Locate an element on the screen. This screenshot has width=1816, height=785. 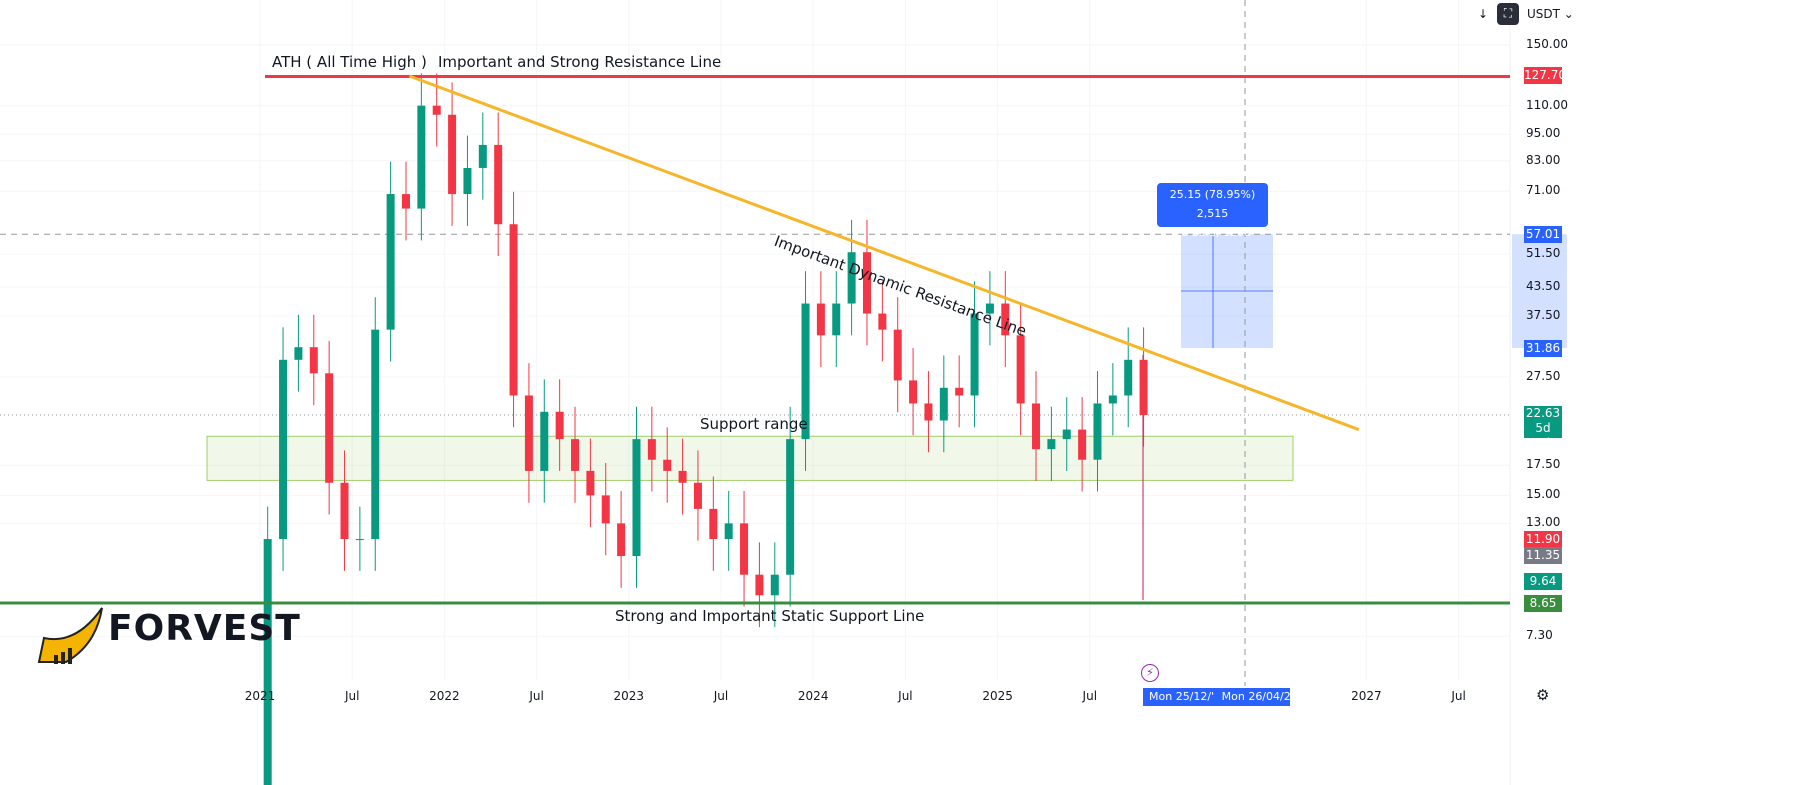
price-tick: 150.00 is located at coordinates (1547, 44).